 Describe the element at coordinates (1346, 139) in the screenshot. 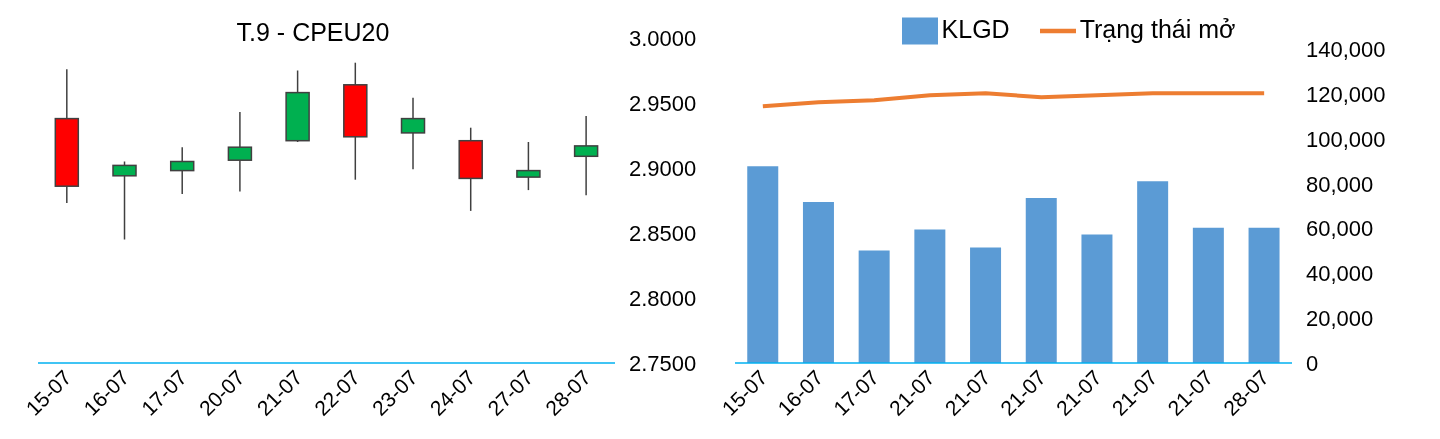

I see `y-tick-label: 100,000` at that location.